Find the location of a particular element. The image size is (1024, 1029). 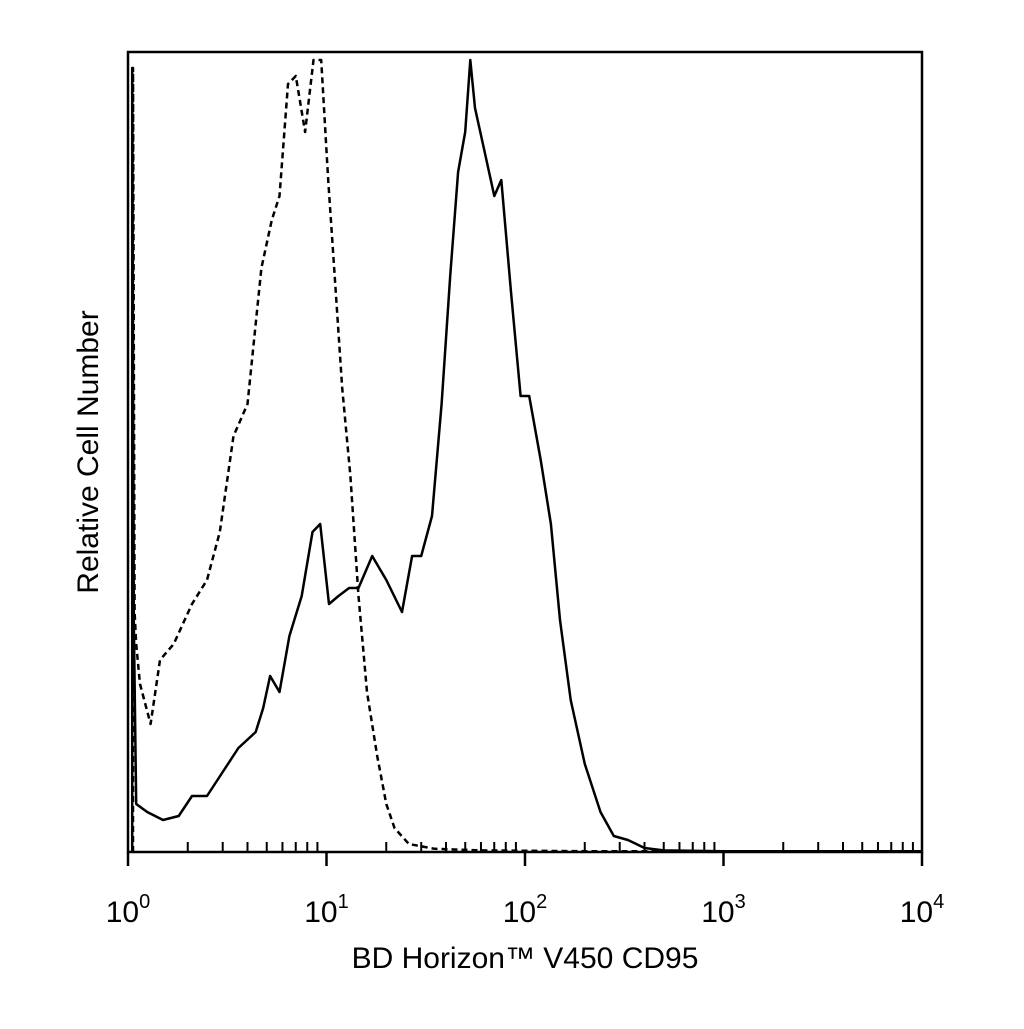

tick-exponent: 2 is located at coordinates (541, 902).